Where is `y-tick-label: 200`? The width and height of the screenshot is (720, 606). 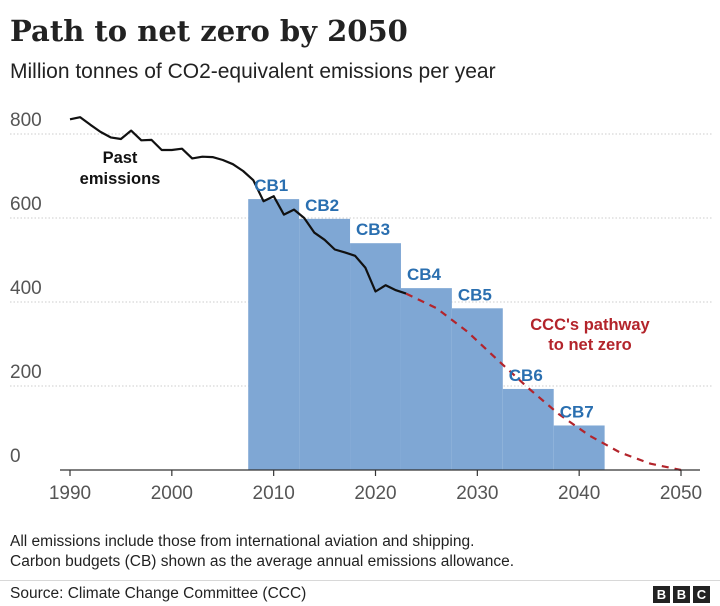
y-tick-label: 200 is located at coordinates (26, 372).